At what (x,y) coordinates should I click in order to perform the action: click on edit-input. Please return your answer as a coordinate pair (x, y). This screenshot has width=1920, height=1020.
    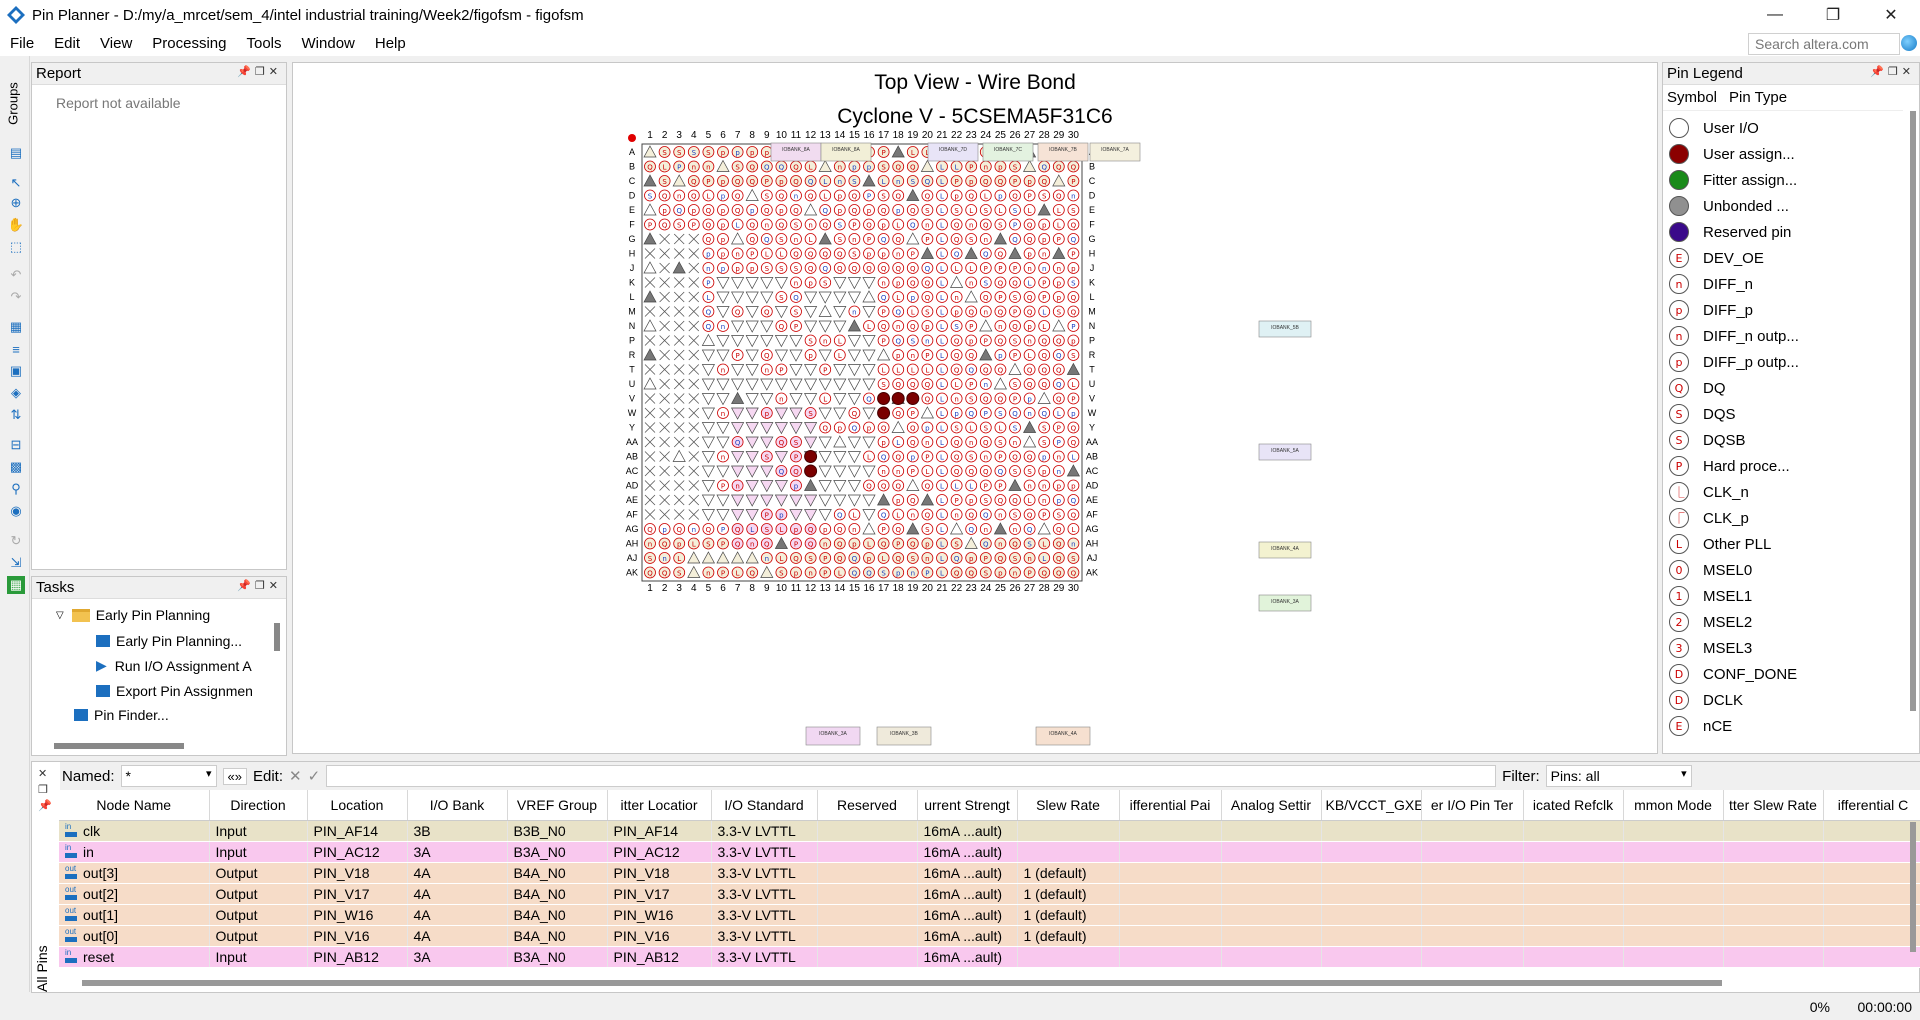
    Looking at the image, I should click on (911, 776).